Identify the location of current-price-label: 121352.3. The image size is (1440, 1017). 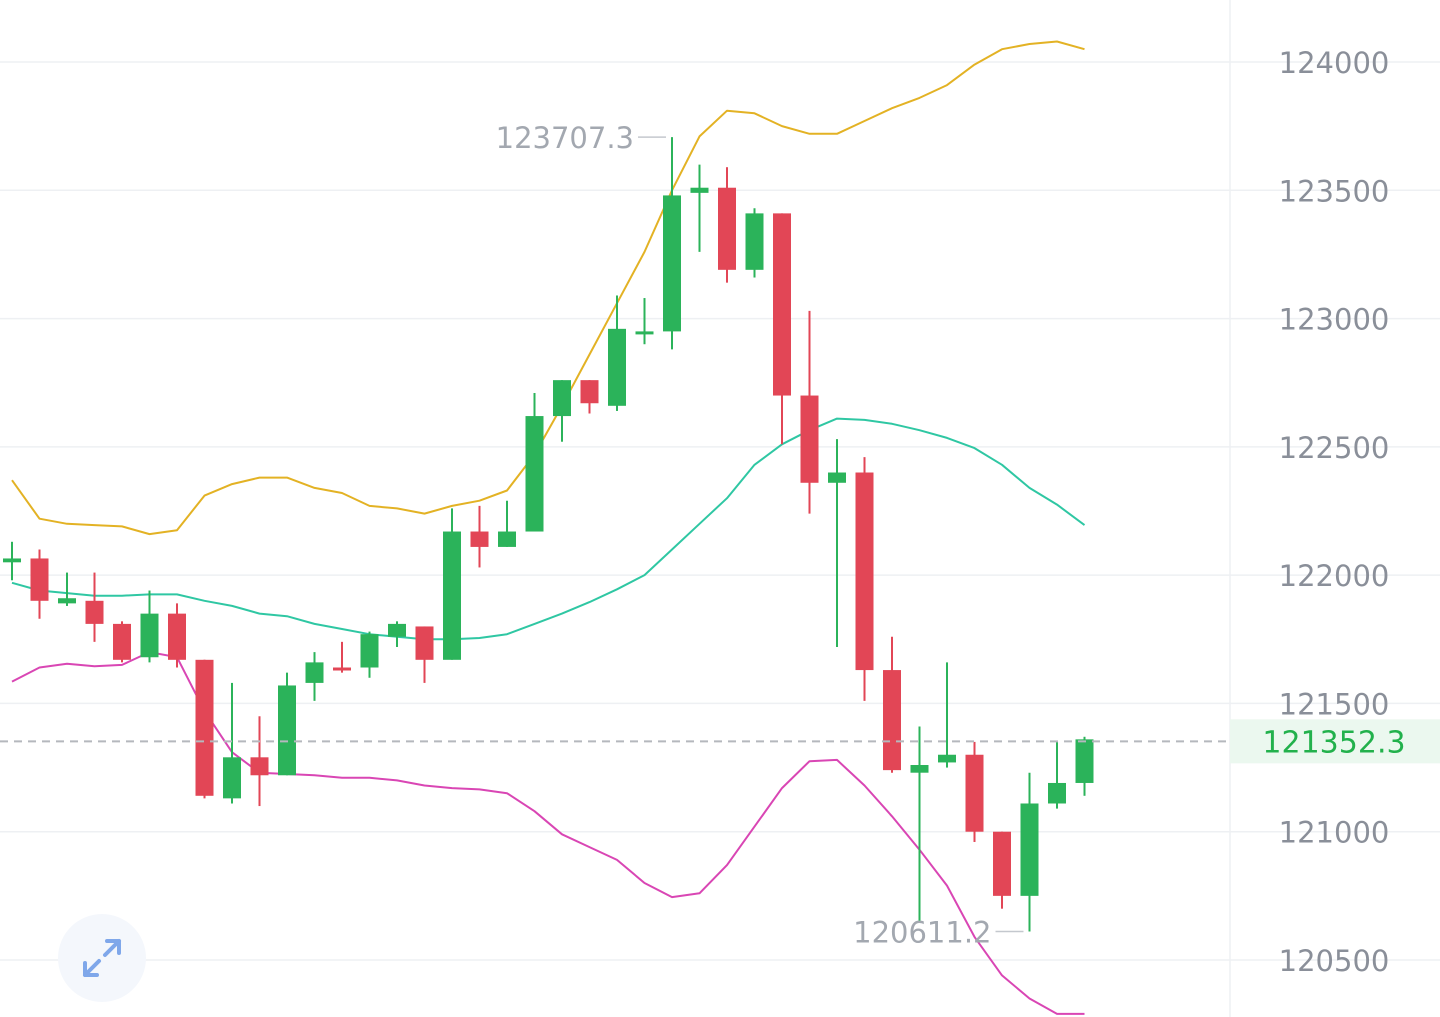
(1333, 742).